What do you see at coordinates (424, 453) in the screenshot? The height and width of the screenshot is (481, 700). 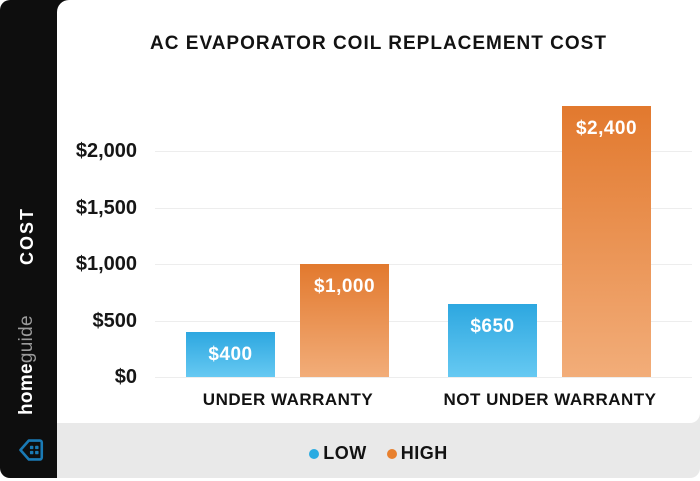 I see `legend-high-label: HIGH` at bounding box center [424, 453].